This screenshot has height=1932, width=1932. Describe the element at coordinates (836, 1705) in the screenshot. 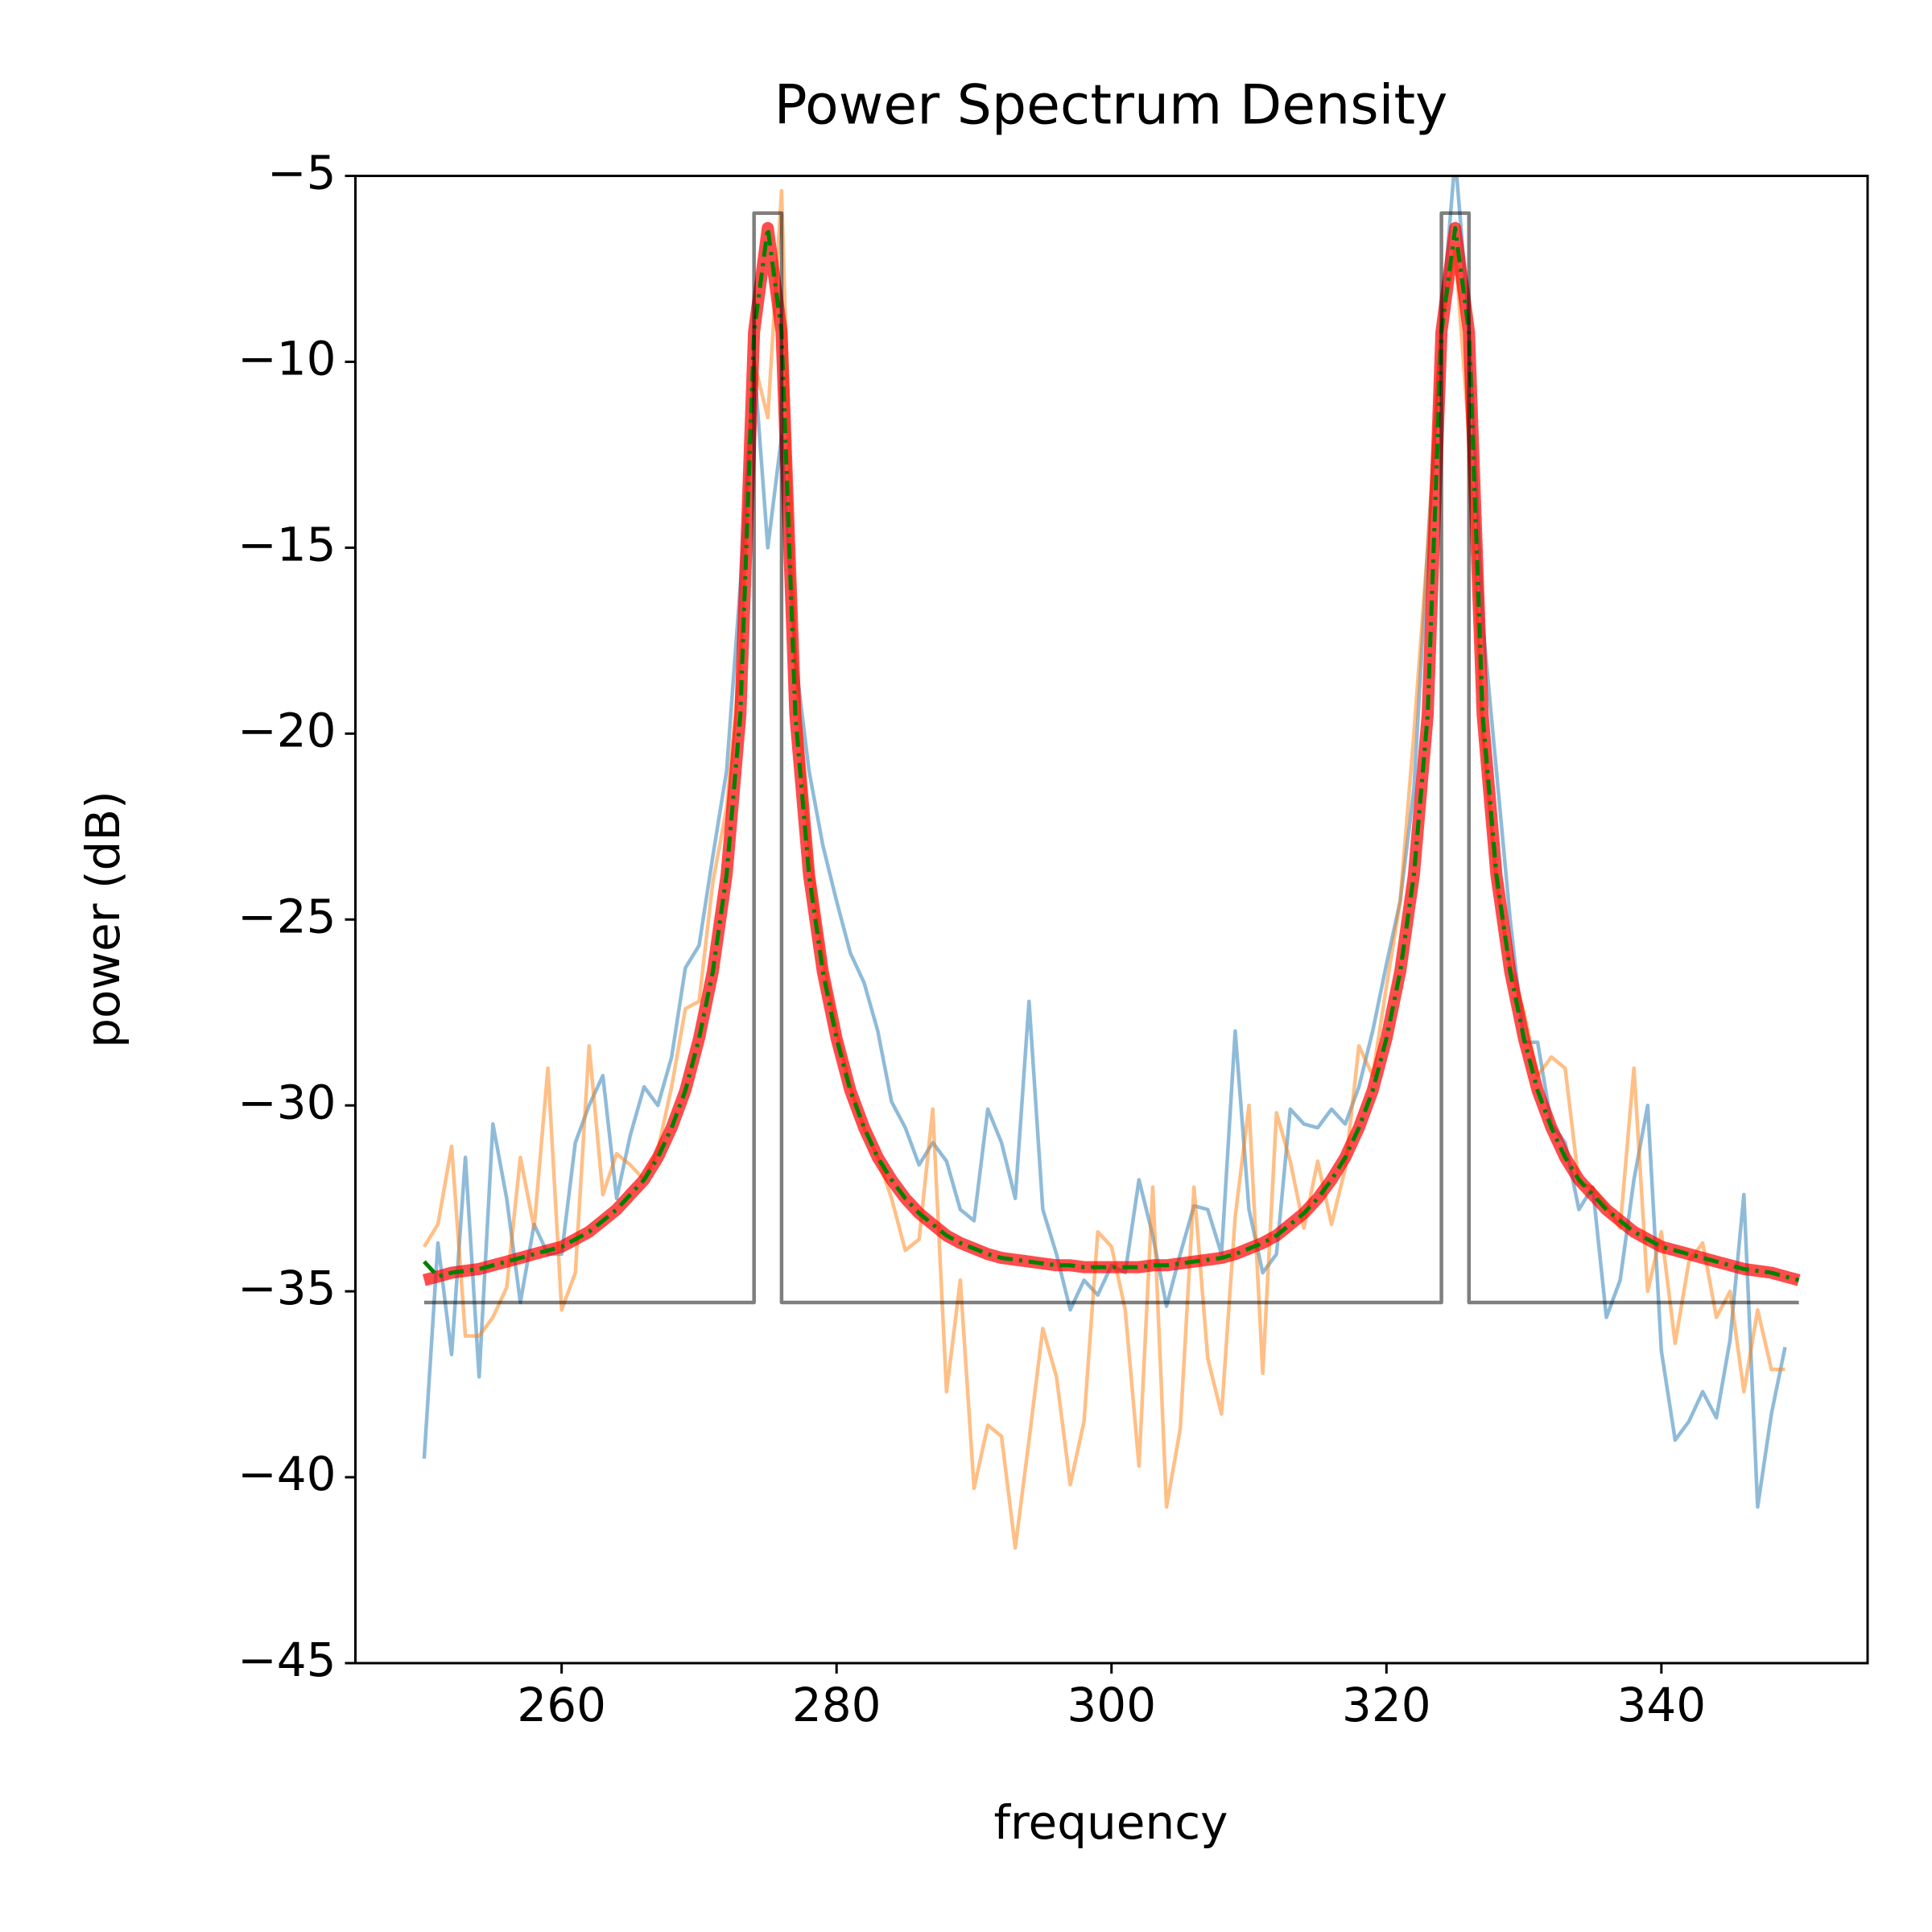

I see `x-tick-label: 280` at that location.